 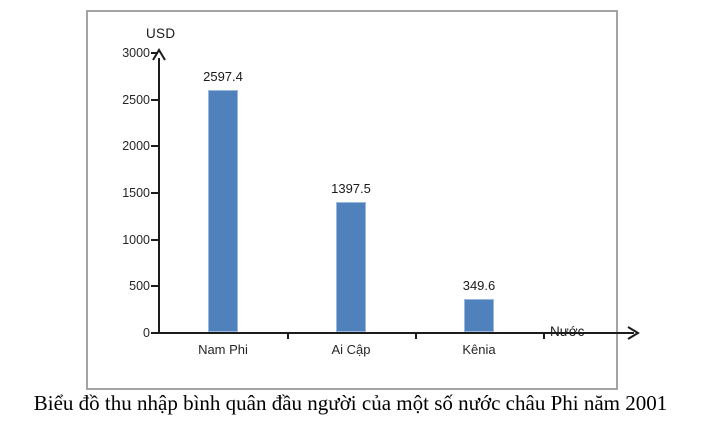 I want to click on y-axis-line, so click(x=159, y=196).